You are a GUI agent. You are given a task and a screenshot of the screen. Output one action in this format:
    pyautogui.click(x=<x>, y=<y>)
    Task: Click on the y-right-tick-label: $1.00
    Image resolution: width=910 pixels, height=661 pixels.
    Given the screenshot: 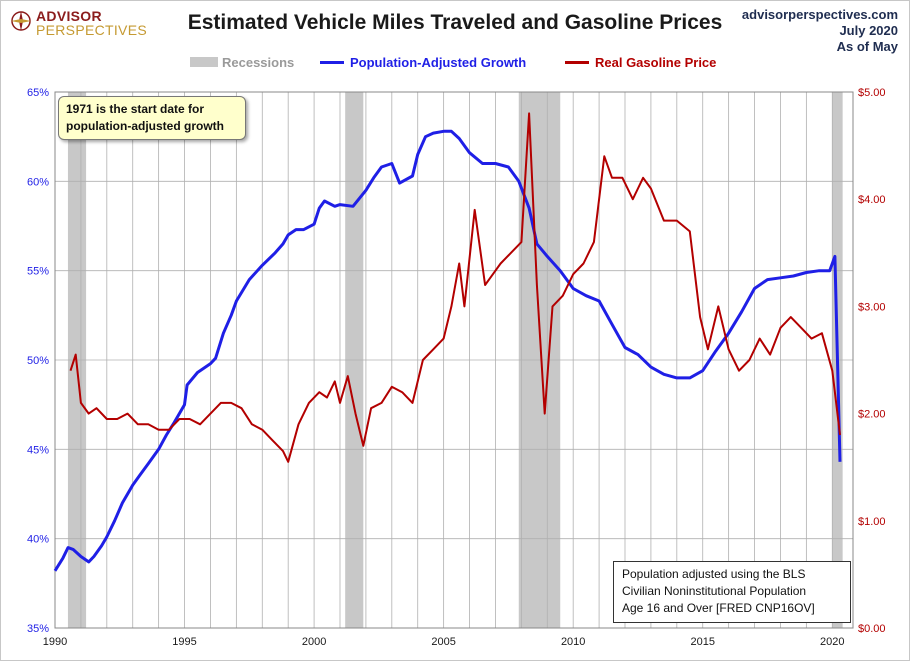 What is the action you would take?
    pyautogui.click(x=872, y=522)
    